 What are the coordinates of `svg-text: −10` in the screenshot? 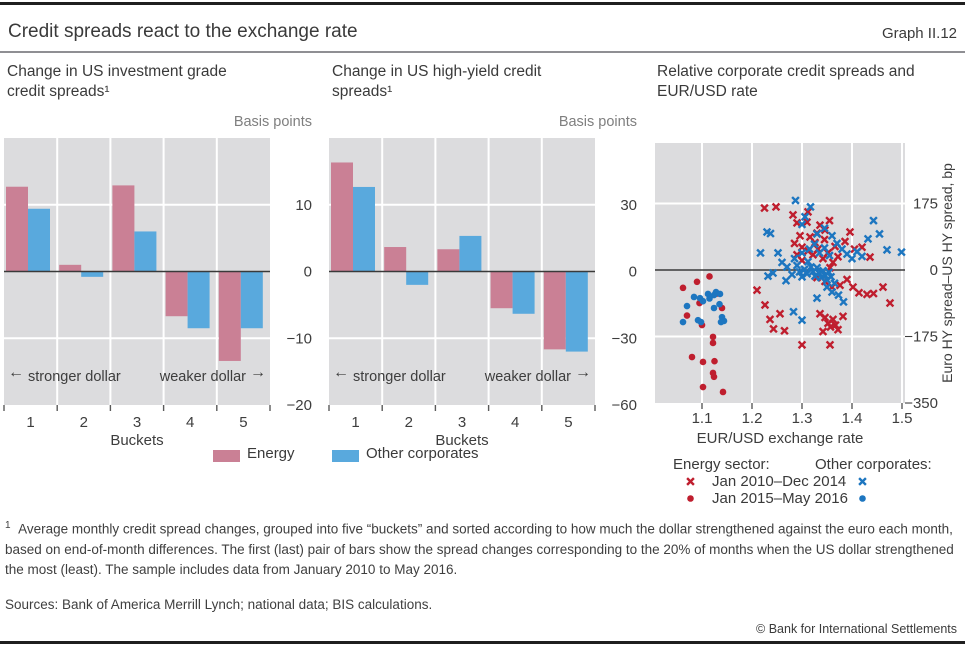 It's located at (299, 338).